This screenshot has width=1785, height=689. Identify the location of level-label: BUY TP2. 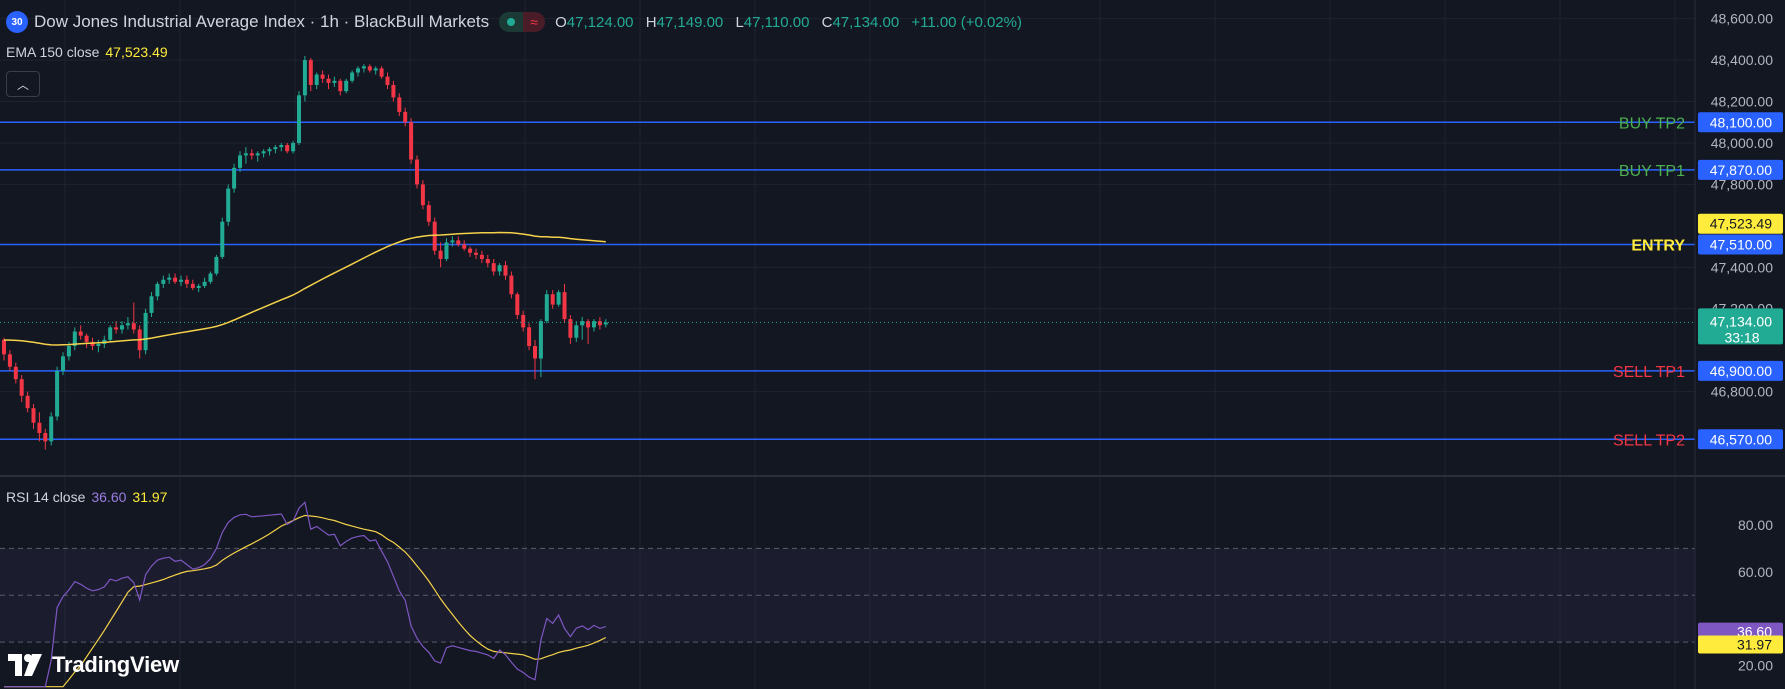
(1652, 123).